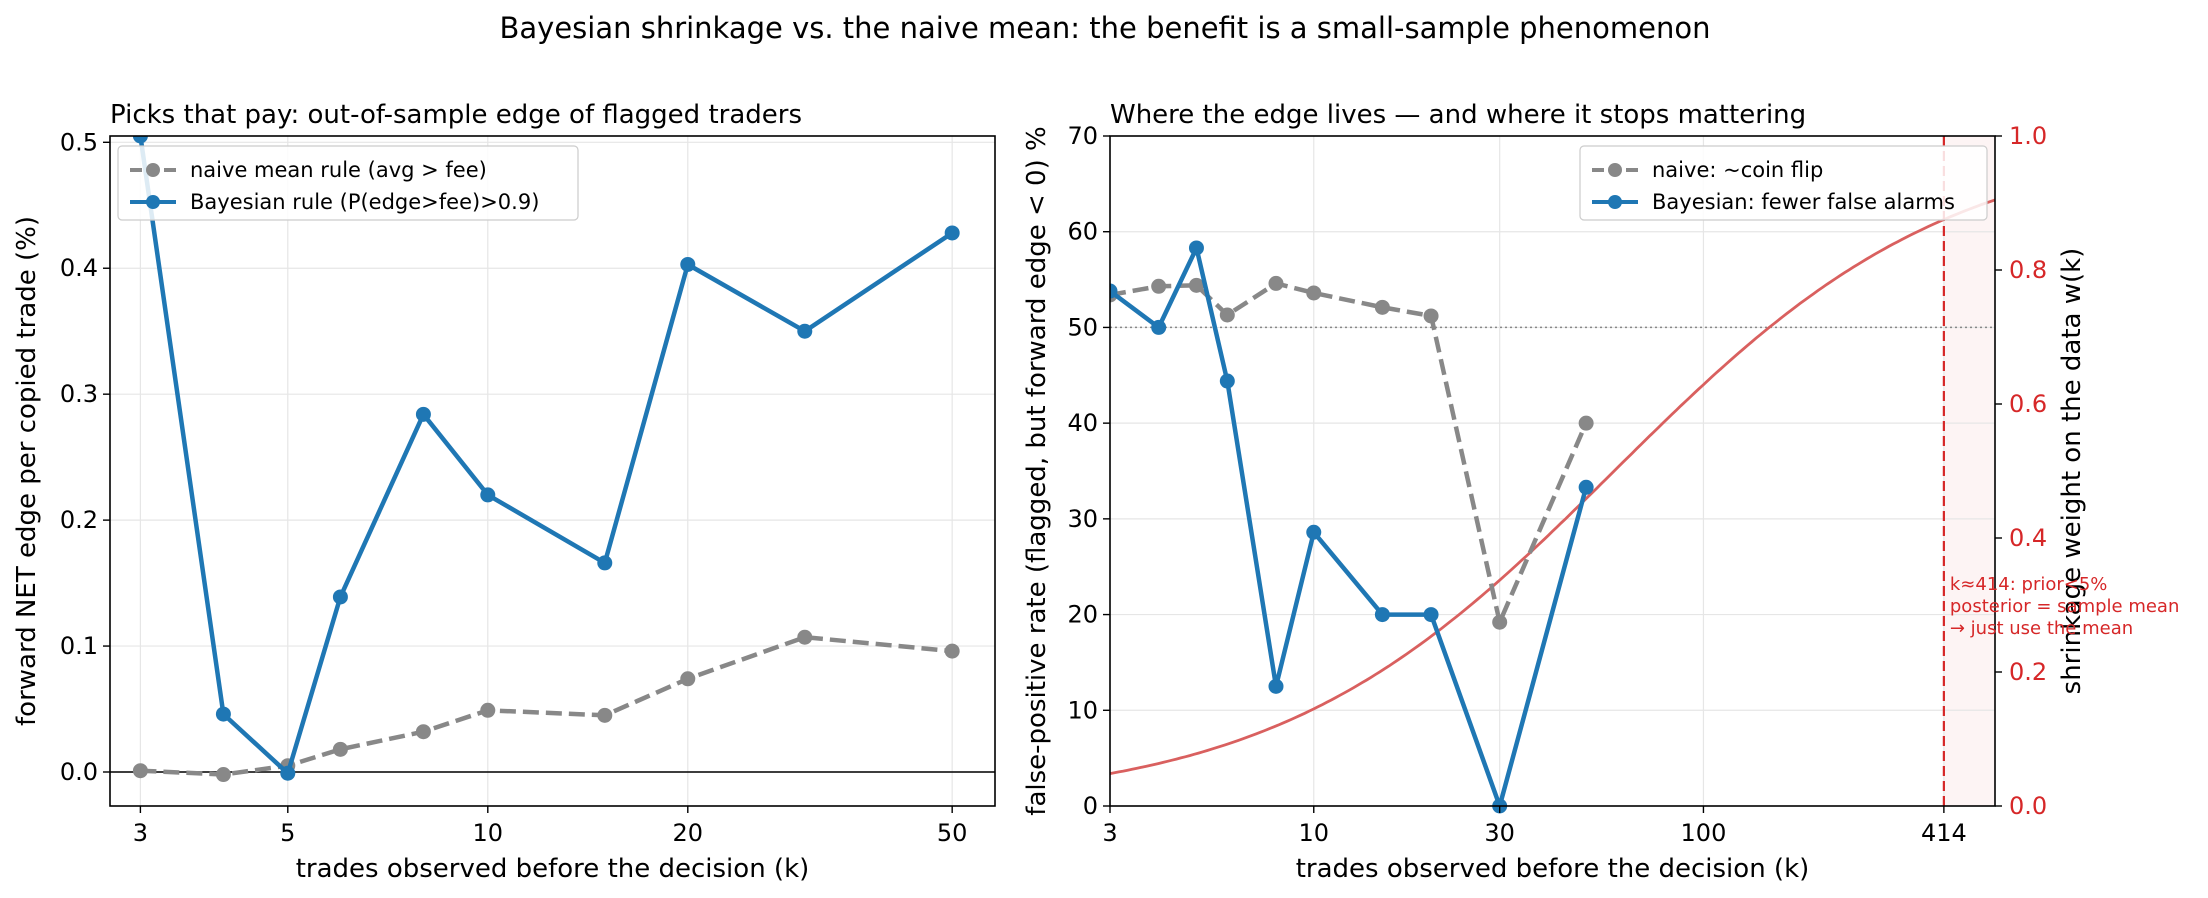 Image resolution: width=2208 pixels, height=898 pixels. I want to click on y2-tick-label: 0.8, so click(2028, 270).